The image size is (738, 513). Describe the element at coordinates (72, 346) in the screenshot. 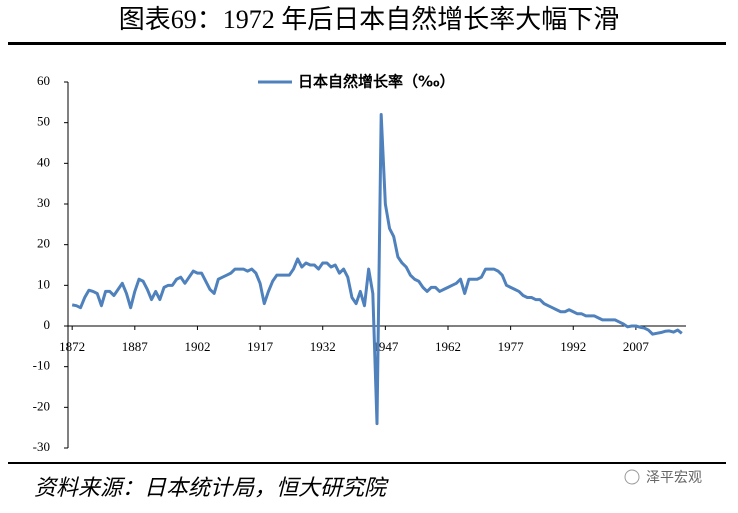

I see `x-tick-label: 1872` at that location.